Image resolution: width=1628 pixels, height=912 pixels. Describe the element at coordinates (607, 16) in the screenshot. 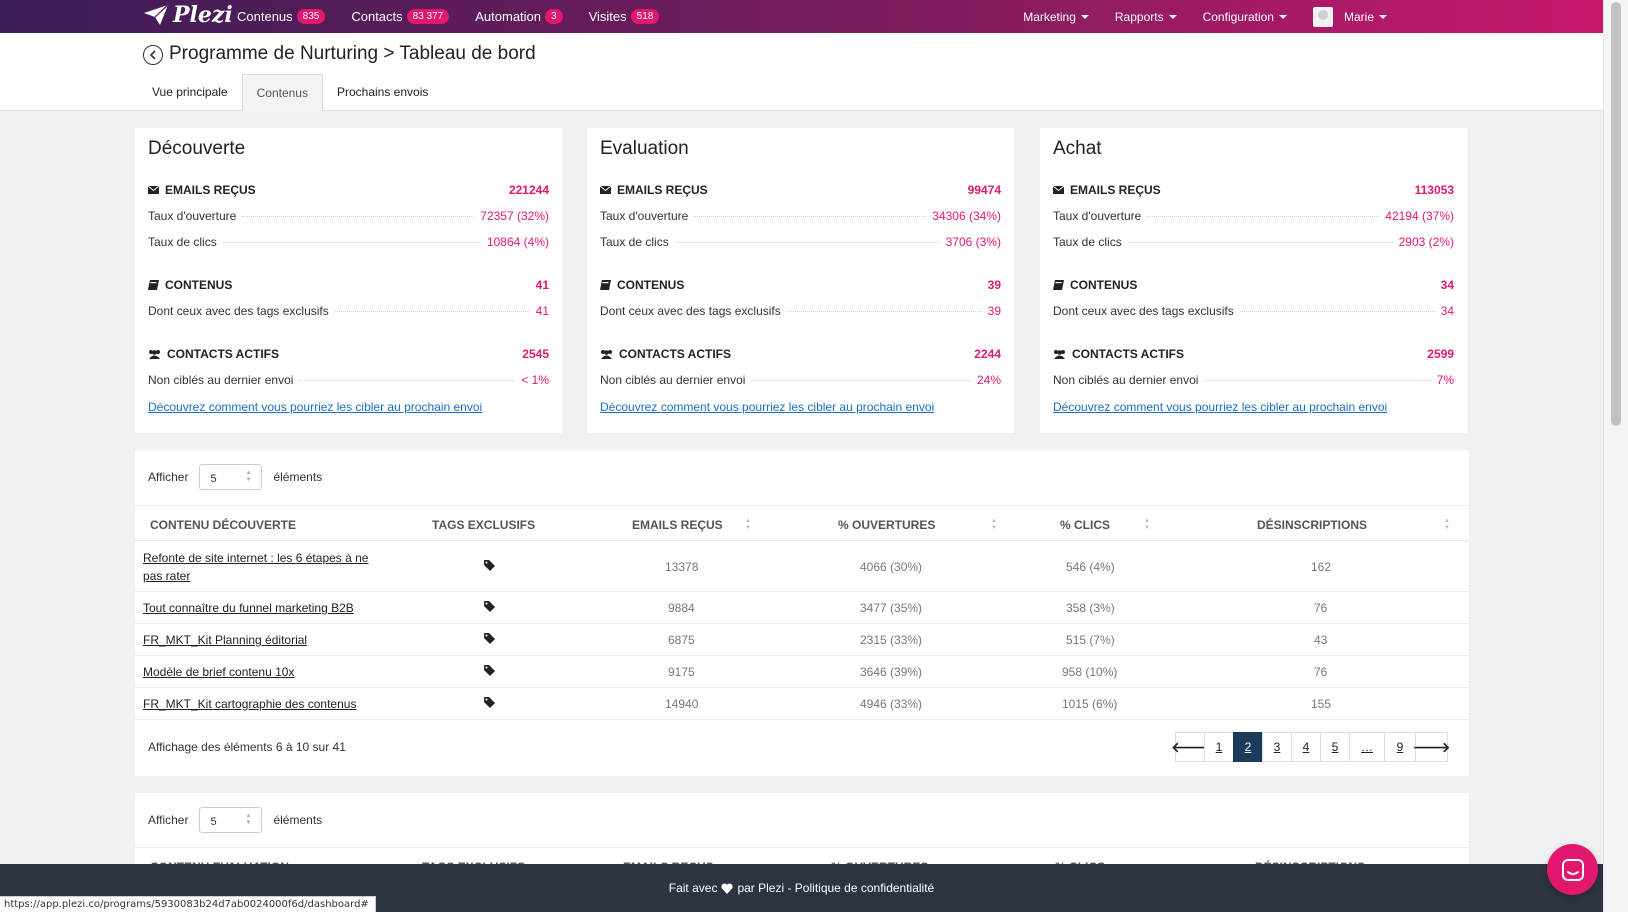

I see `nav-label: Visites` at that location.